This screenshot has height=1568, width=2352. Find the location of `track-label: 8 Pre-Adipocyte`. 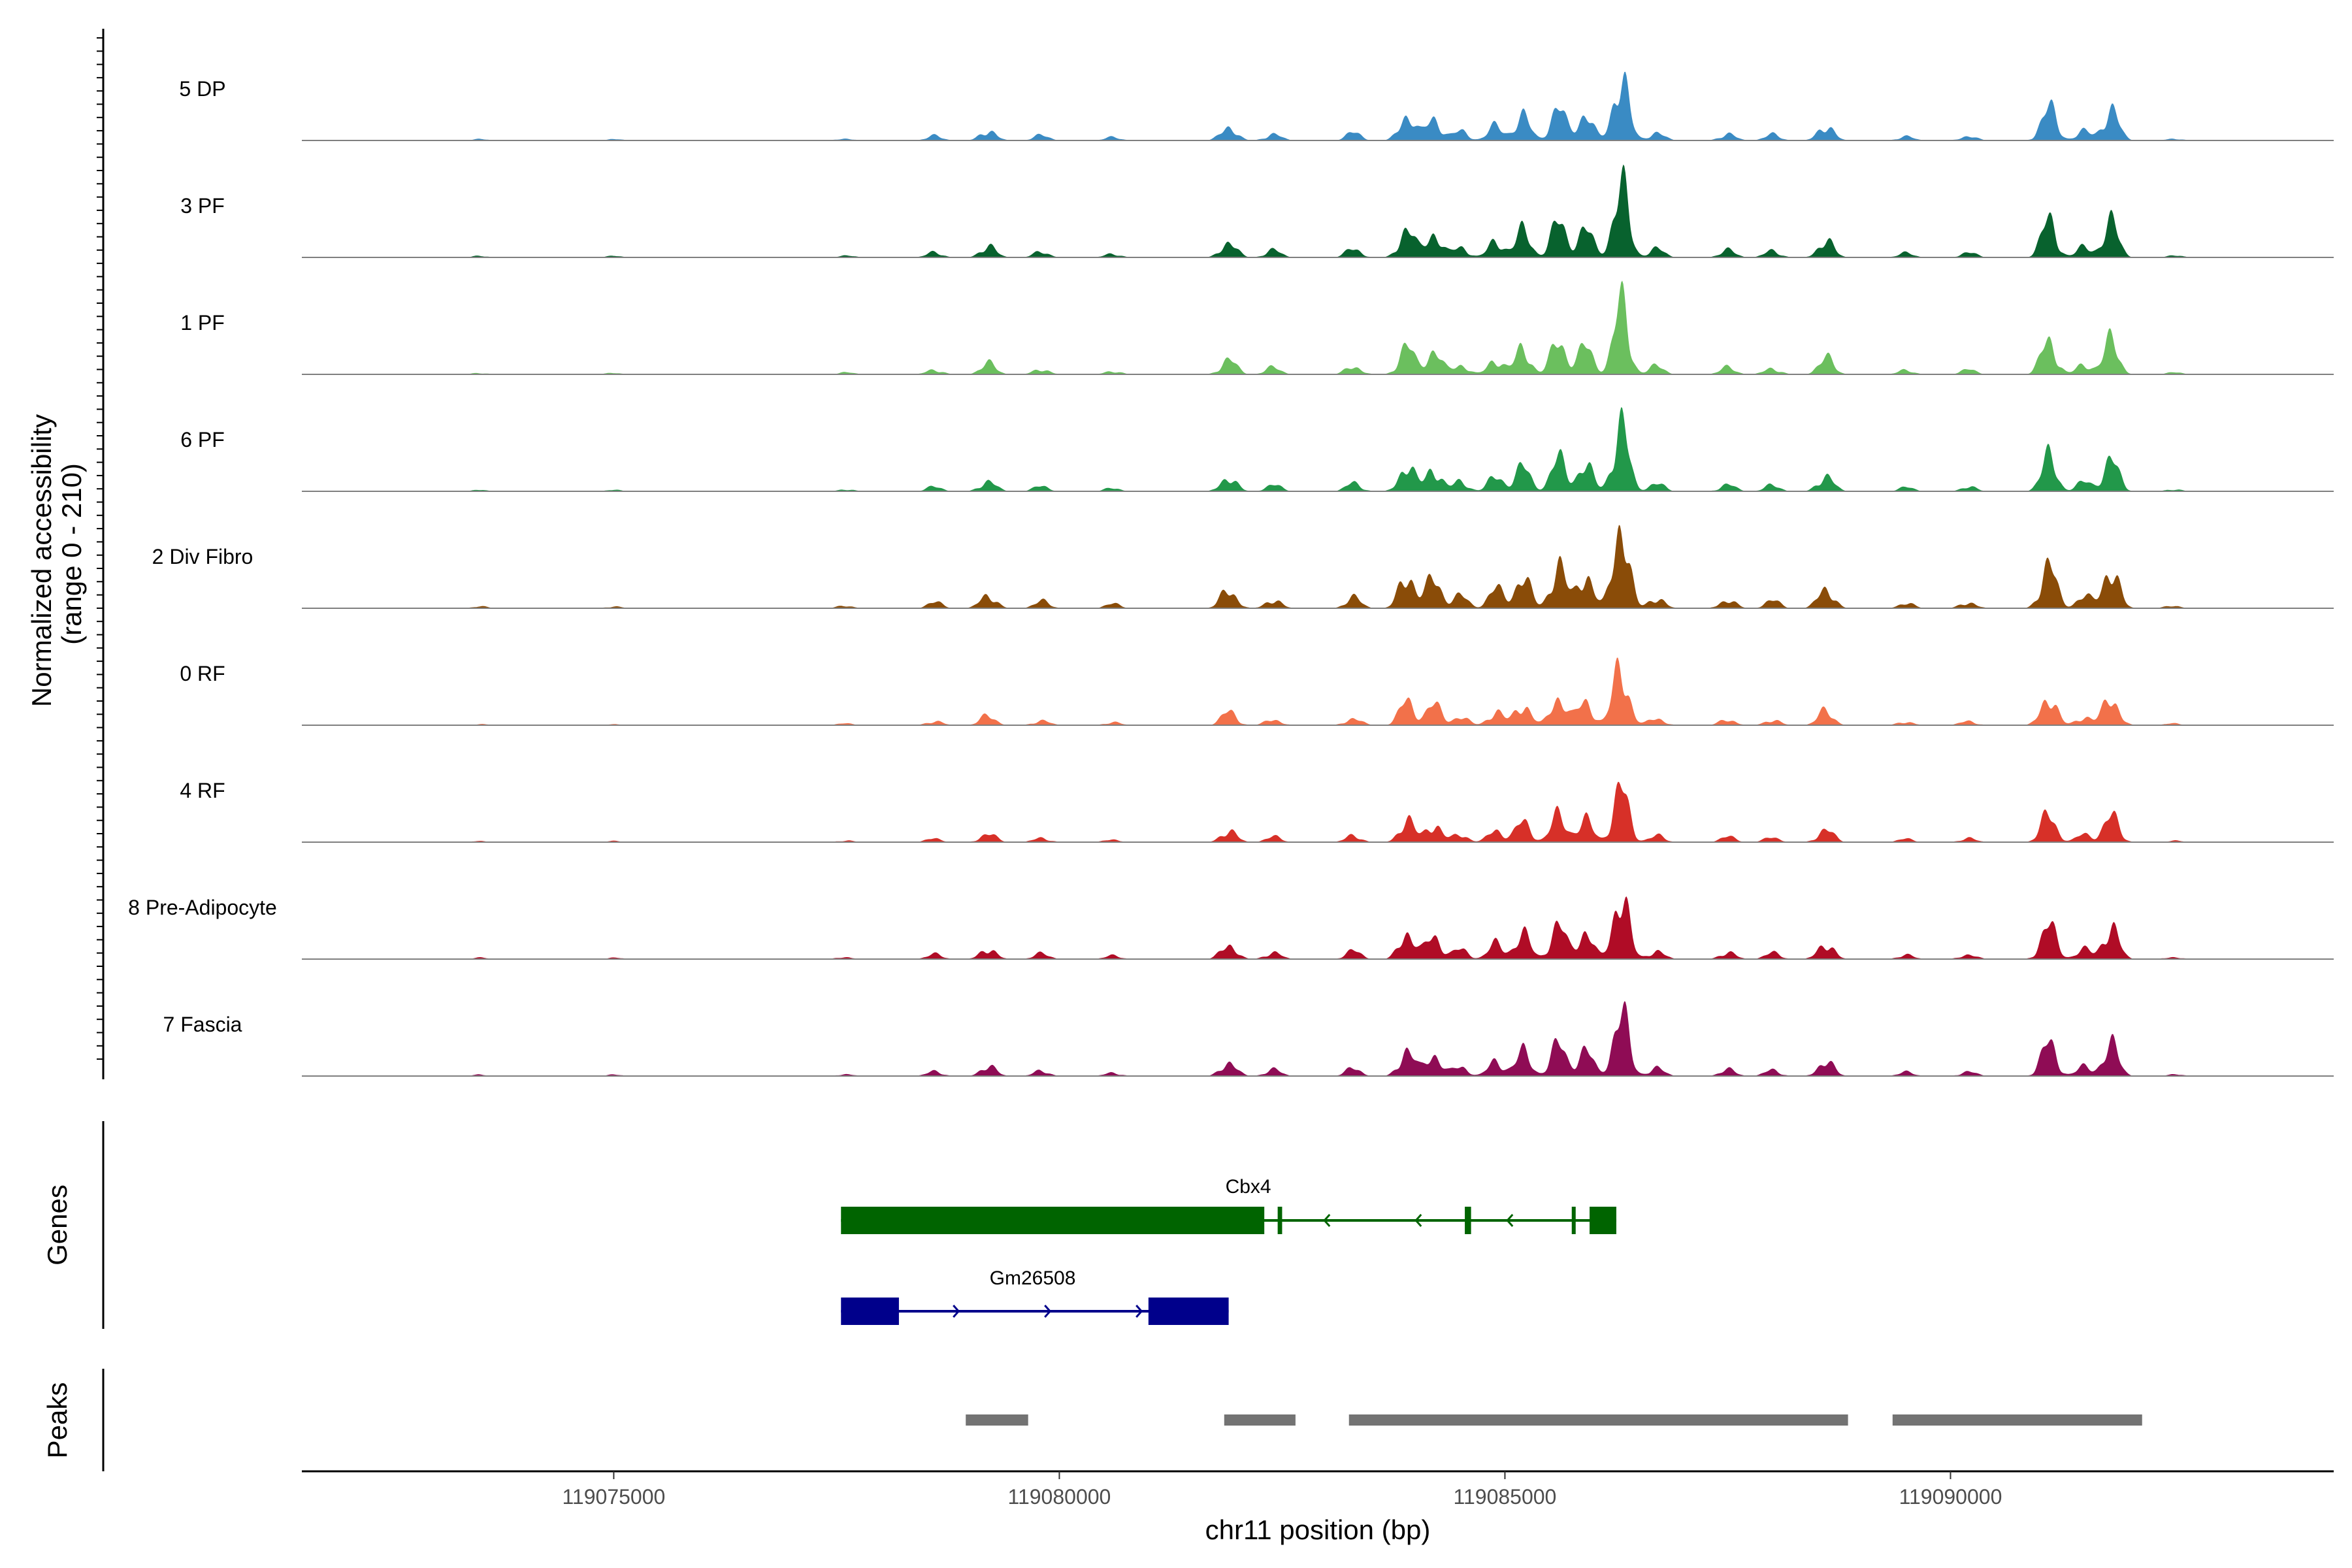

track-label: 8 Pre-Adipocyte is located at coordinates (202, 907).